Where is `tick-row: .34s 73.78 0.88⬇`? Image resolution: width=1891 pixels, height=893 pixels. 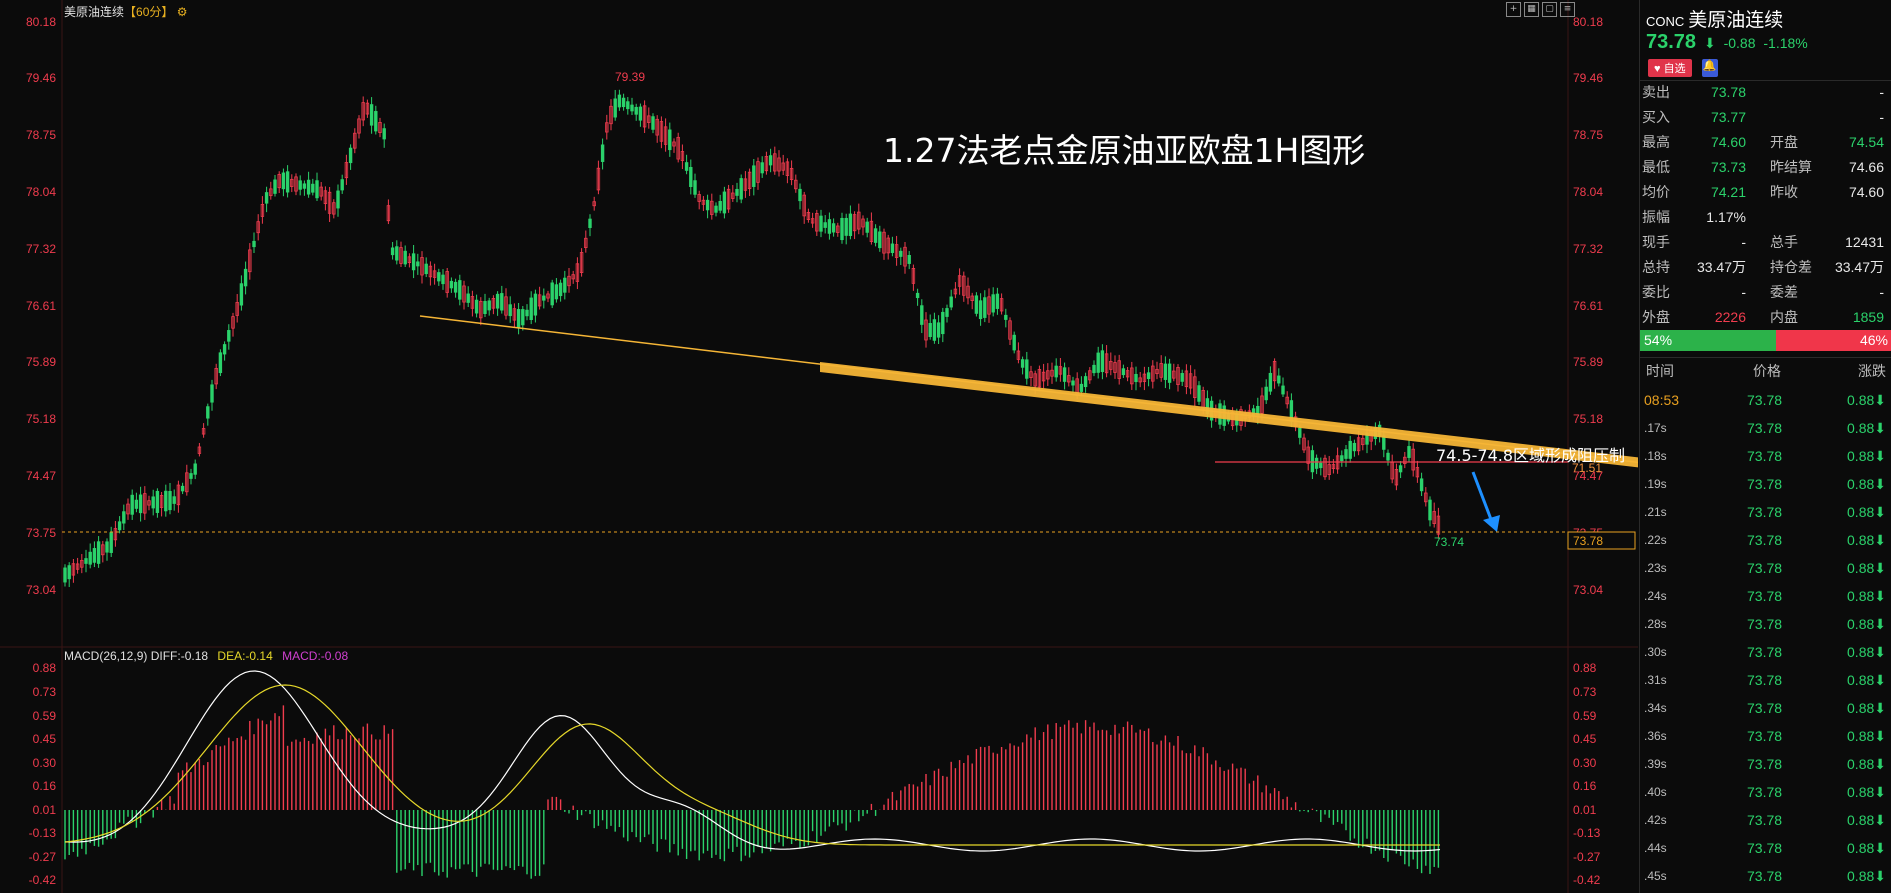 tick-row: .34s 73.78 0.88⬇ is located at coordinates (1765, 708).